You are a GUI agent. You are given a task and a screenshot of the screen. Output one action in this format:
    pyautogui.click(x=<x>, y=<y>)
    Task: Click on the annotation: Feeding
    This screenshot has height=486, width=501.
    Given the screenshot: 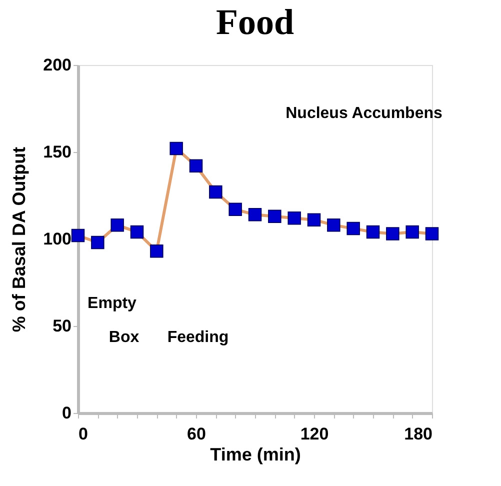 What is the action you would take?
    pyautogui.click(x=198, y=337)
    